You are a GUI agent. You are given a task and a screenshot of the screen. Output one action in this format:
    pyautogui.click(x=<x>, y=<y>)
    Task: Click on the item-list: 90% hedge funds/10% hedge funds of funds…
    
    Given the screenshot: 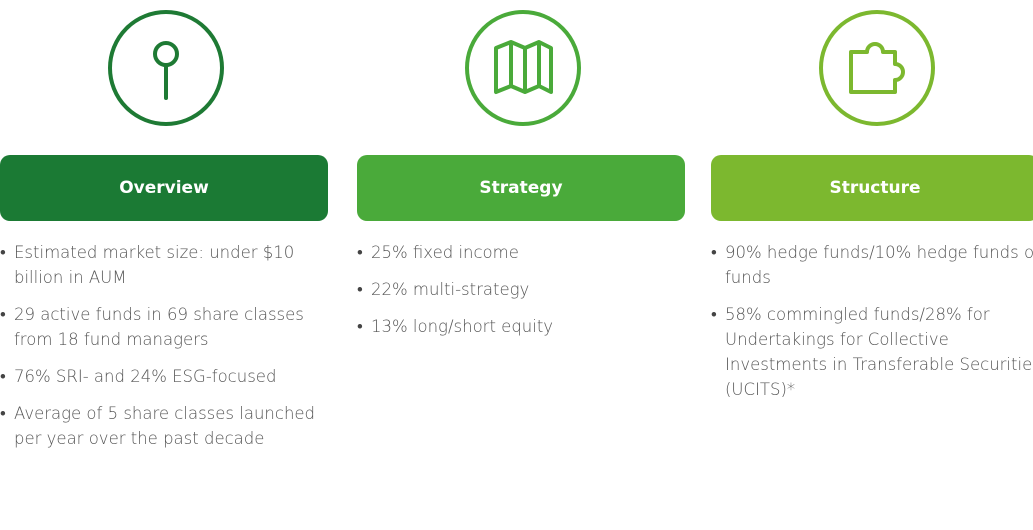 What is the action you would take?
    pyautogui.click(x=872, y=327)
    